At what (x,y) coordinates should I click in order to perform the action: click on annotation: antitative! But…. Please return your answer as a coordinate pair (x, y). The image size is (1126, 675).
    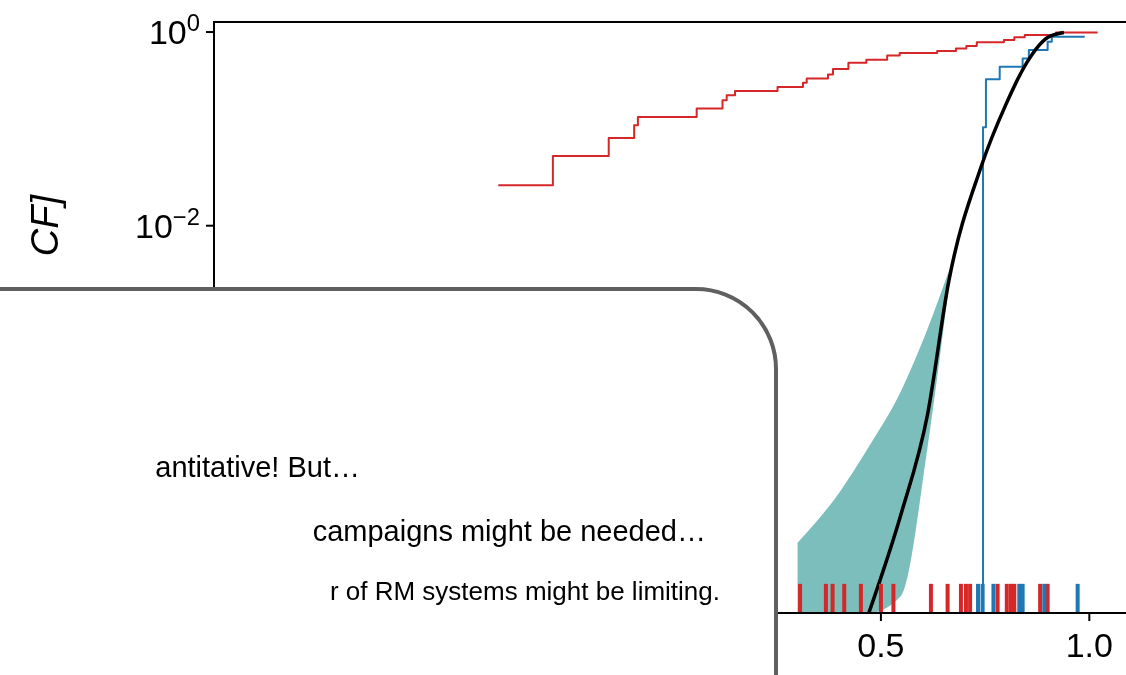
    Looking at the image, I should click on (257, 467).